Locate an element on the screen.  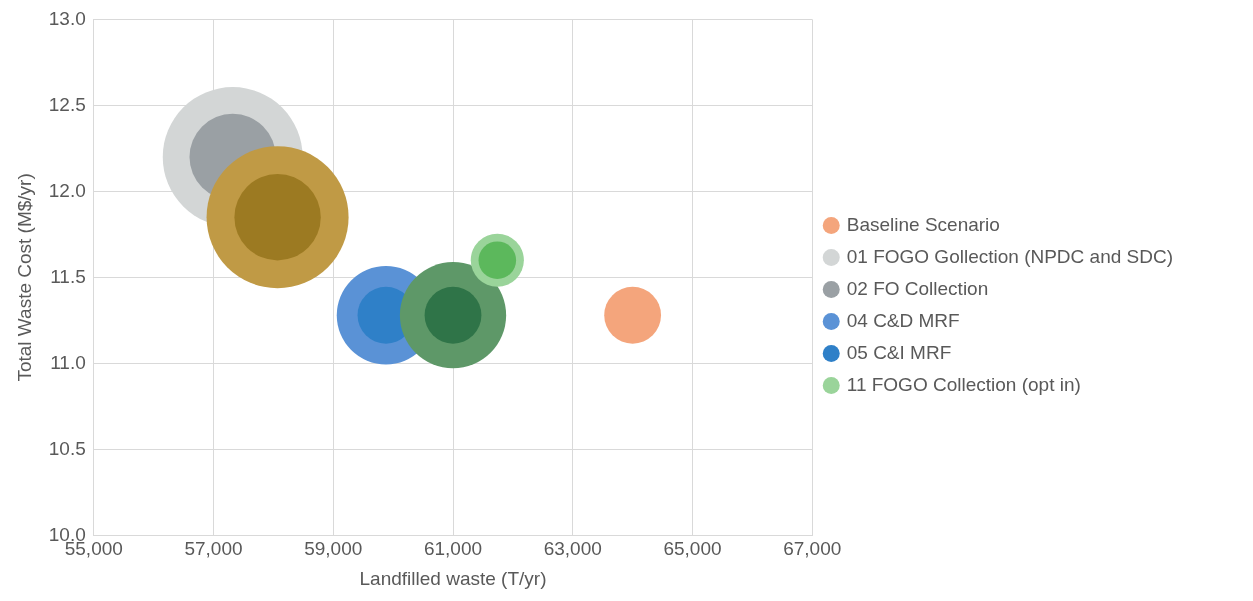
legend-label: 02 FO Collection is located at coordinates (917, 288).